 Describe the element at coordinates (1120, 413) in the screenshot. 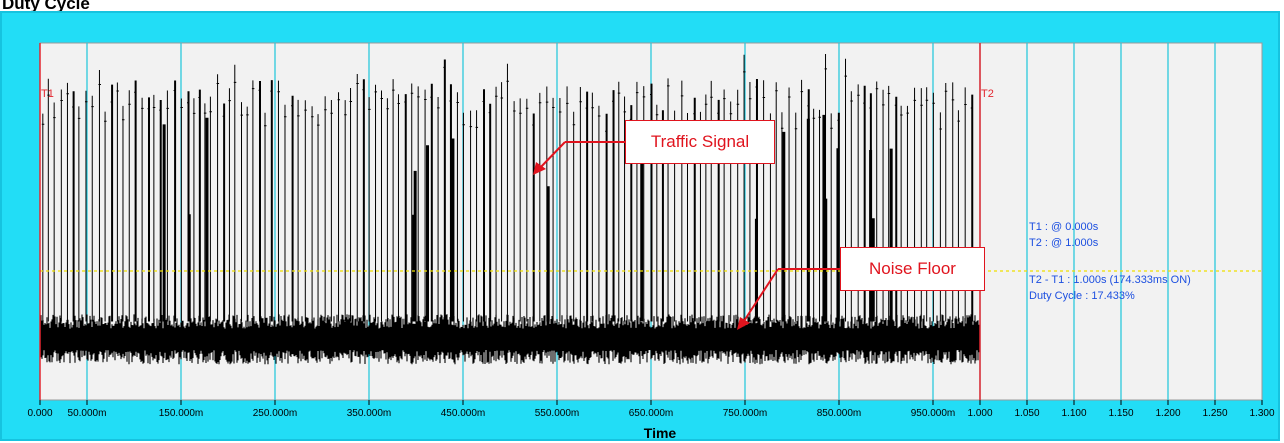

I see `tick-label: 1.150` at that location.